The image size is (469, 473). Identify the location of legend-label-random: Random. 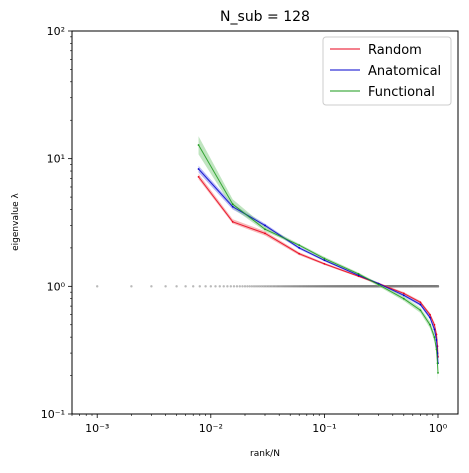
(395, 50).